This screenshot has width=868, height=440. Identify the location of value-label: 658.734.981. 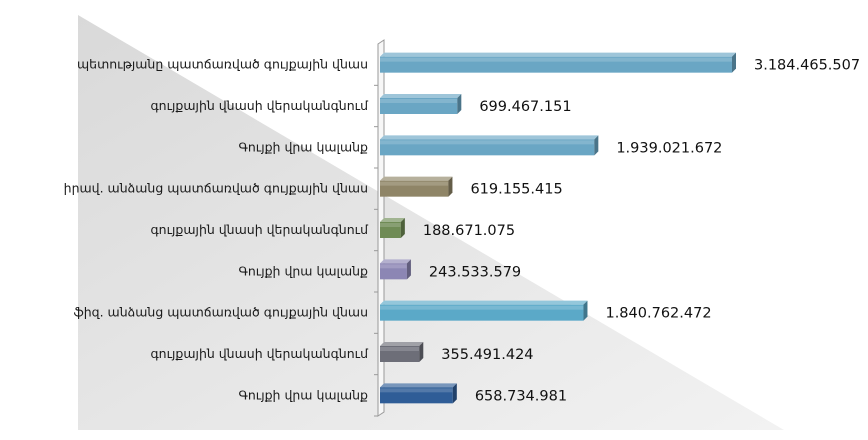
(521, 396).